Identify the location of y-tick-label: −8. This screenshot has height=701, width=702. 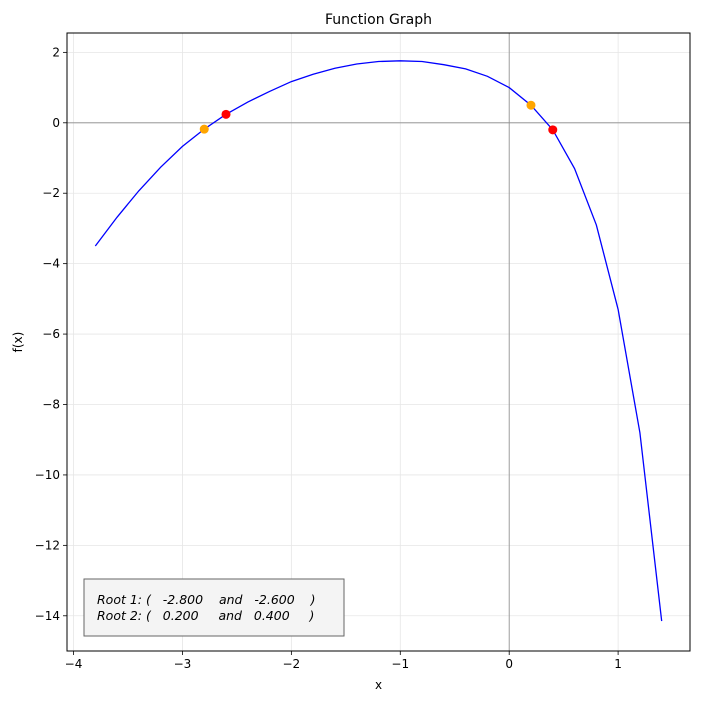
(51, 405).